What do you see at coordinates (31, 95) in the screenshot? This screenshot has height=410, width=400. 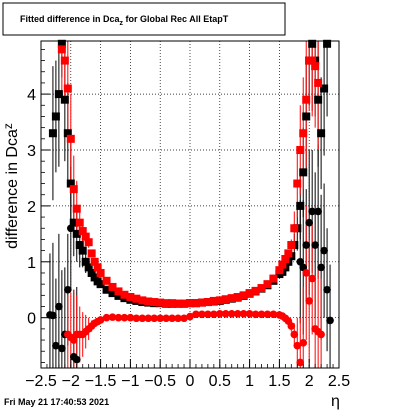 I see `y-tick-label: 4` at bounding box center [31, 95].